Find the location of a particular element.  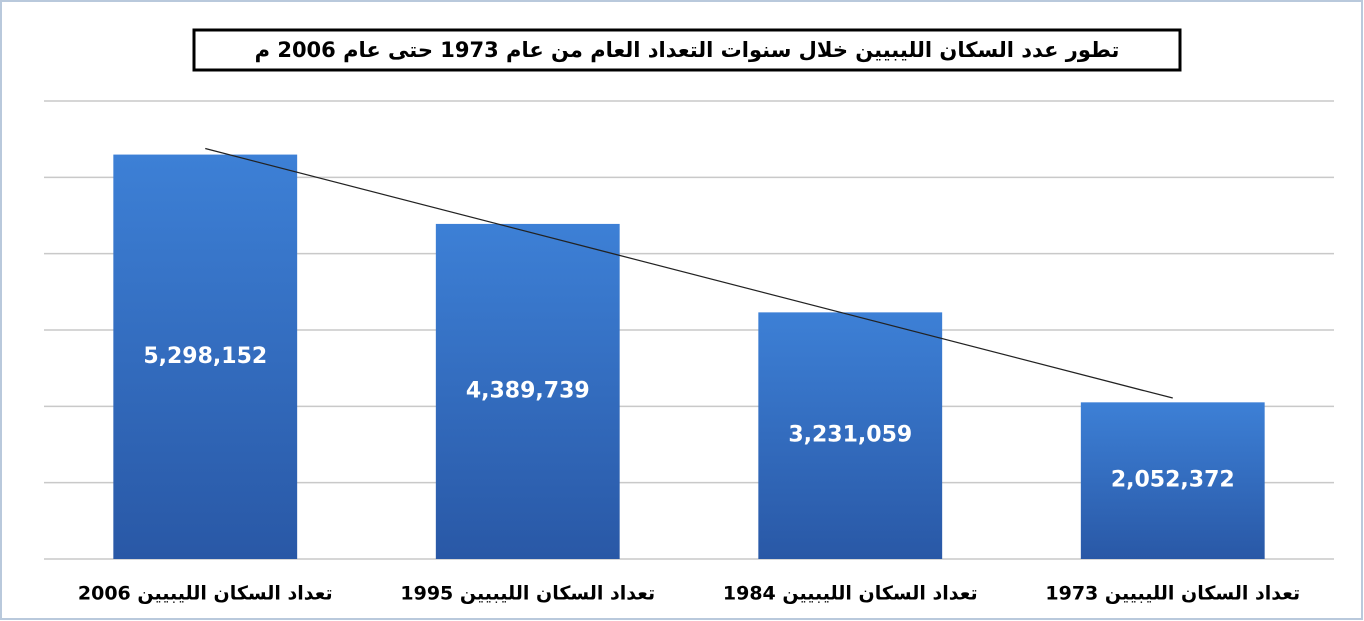

x-tick-label: تعداد السكان الليبيين 1984 is located at coordinates (850, 594).